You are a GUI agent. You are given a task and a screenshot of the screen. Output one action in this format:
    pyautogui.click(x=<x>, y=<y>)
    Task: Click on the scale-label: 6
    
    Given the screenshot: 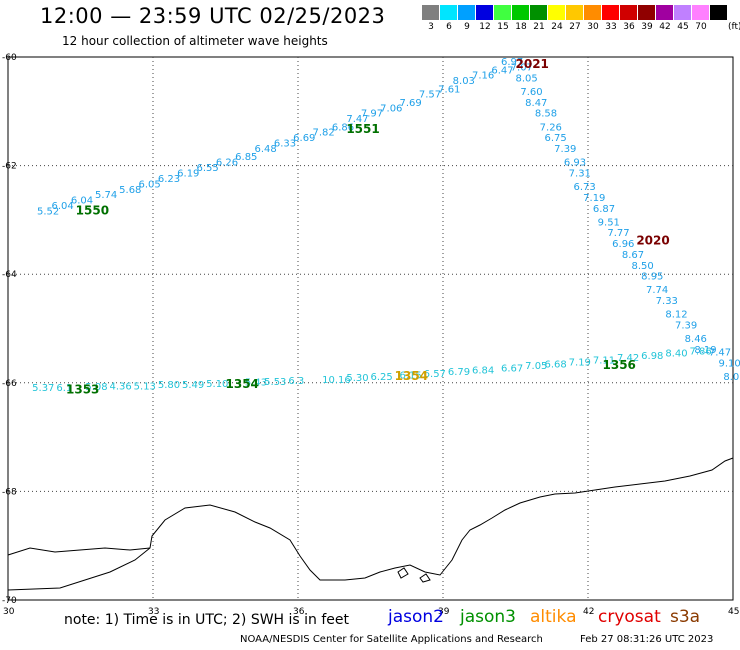 What is the action you would take?
    pyautogui.click(x=449, y=27)
    